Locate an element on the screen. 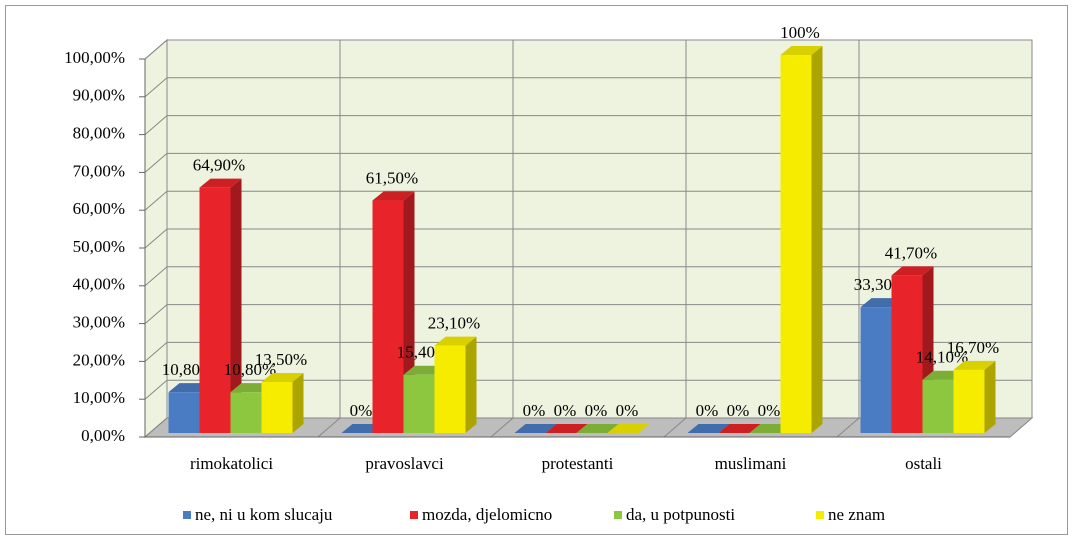 Image resolution: width=1073 pixels, height=540 pixels. data-label: 13,50% is located at coordinates (281, 359).